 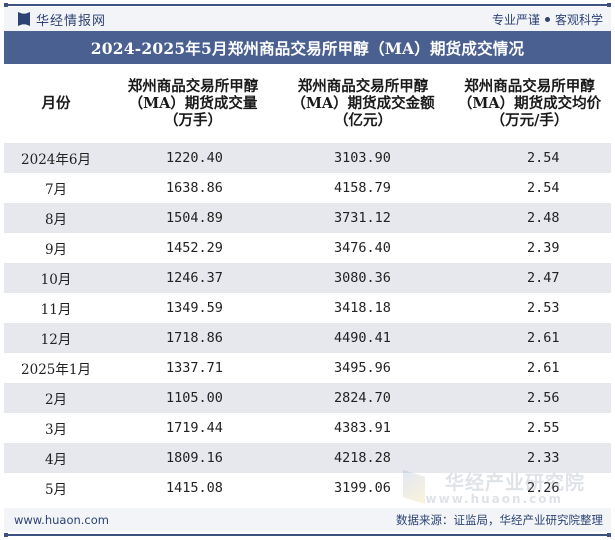 I want to click on cell-avg-price: 2.53, so click(x=543, y=308).